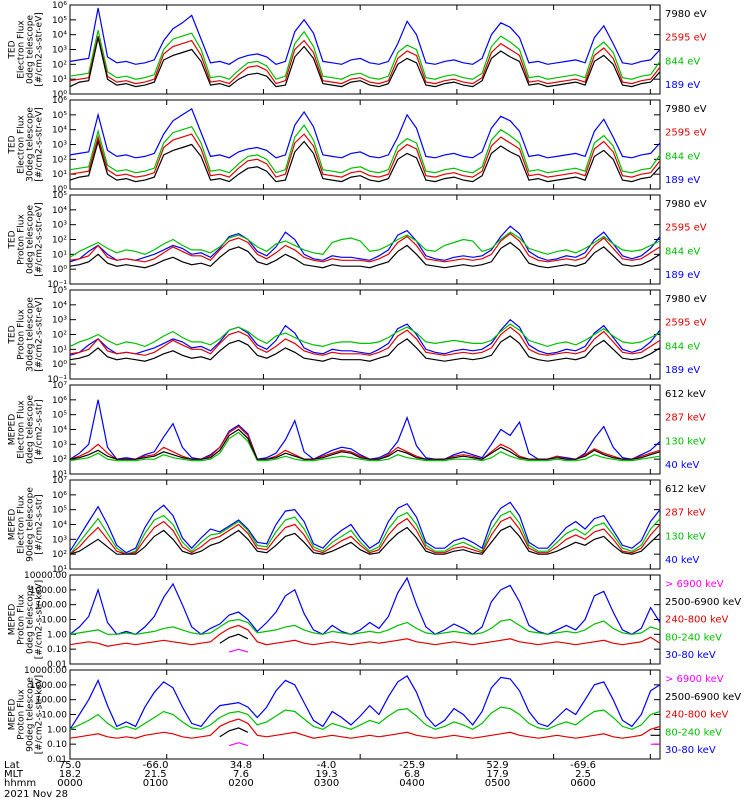  What do you see at coordinates (57, 745) in the screenshot?
I see `y-tick-label: 0.10` at bounding box center [57, 745].